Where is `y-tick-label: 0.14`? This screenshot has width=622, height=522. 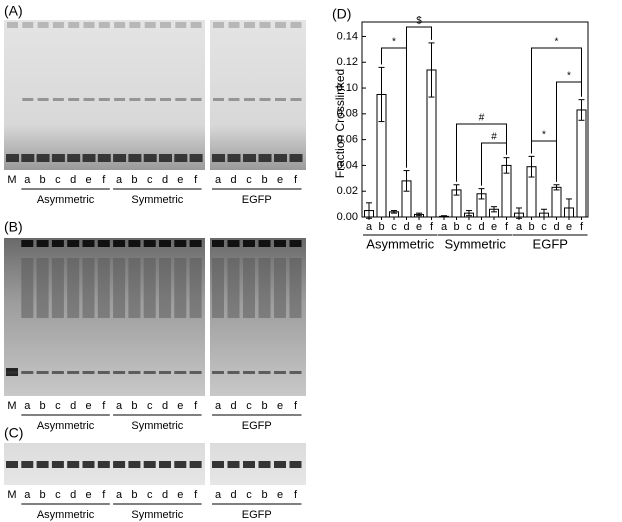 y-tick-label: 0.14 is located at coordinates (347, 36).